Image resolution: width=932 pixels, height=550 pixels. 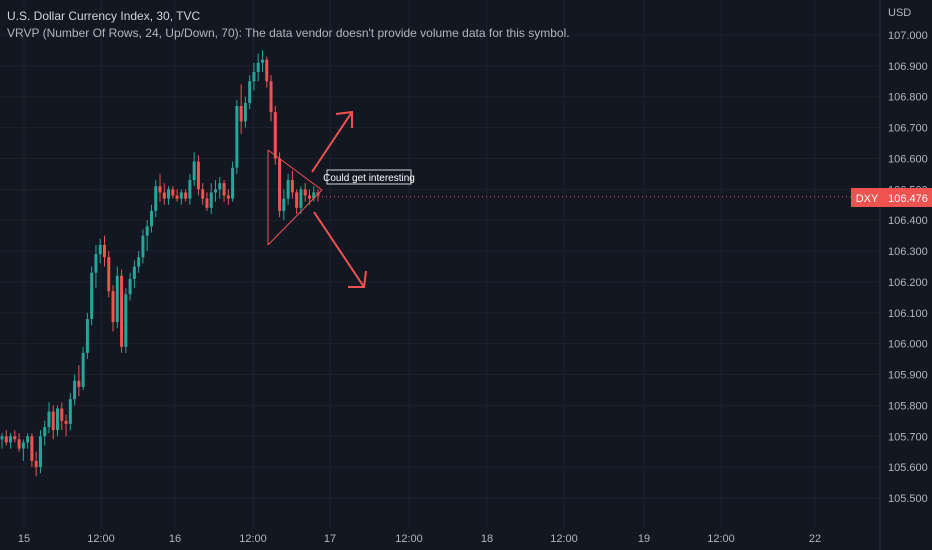 I want to click on x-tick-label: 17, so click(x=330, y=539).